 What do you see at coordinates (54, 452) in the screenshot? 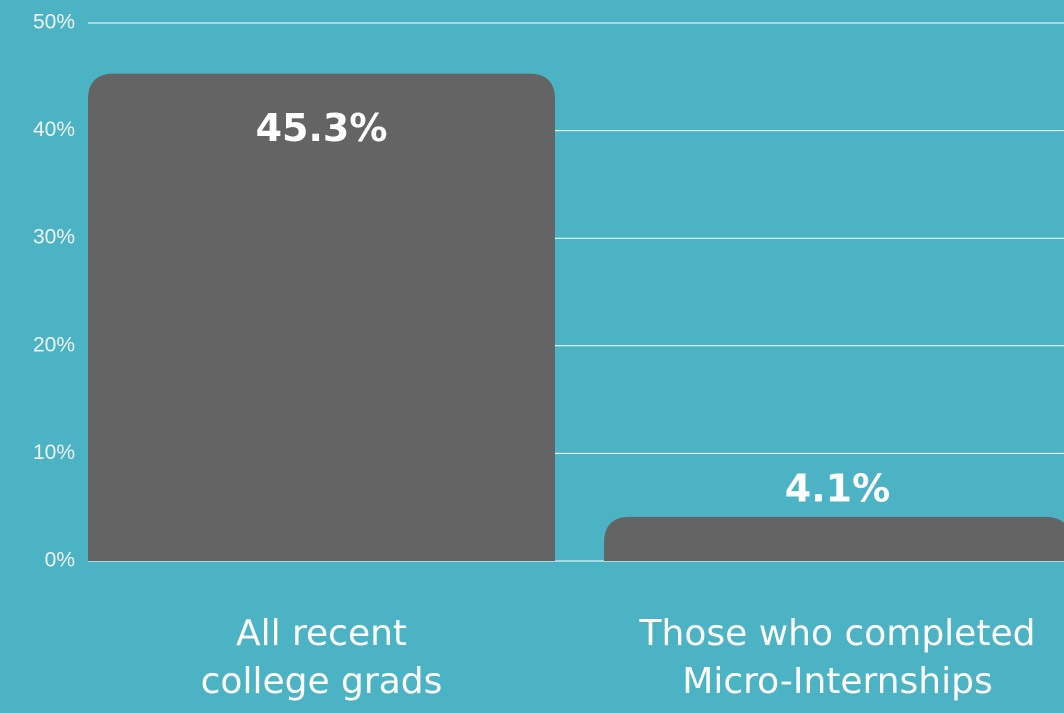
I see `y-tick-label: 10%` at bounding box center [54, 452].